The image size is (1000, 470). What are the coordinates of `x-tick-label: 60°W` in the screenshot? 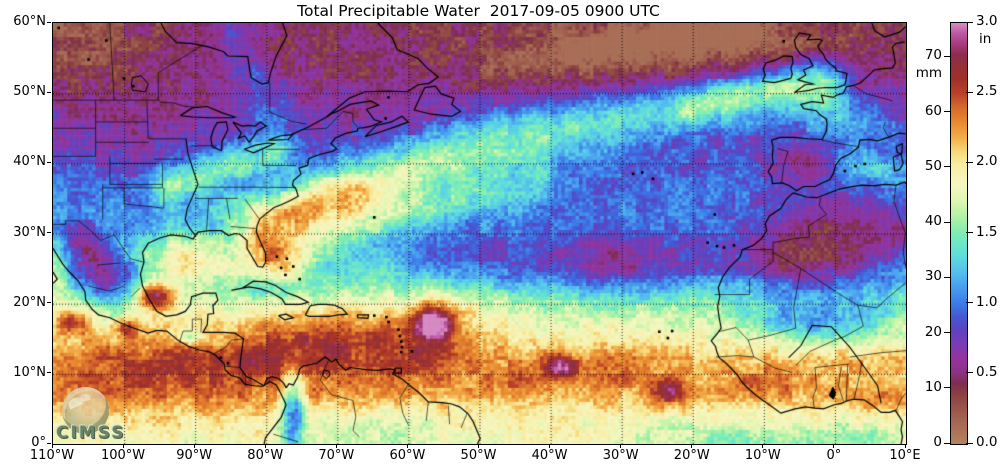 It's located at (407, 455).